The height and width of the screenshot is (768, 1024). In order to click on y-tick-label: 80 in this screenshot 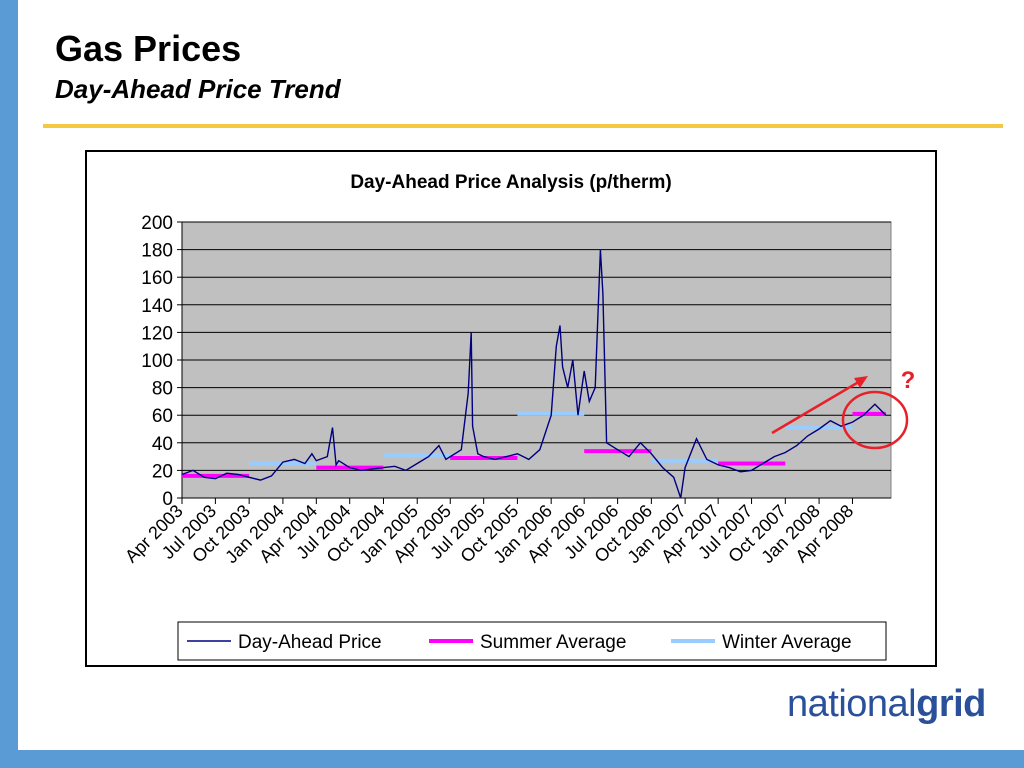, I will do `click(162, 389)`.